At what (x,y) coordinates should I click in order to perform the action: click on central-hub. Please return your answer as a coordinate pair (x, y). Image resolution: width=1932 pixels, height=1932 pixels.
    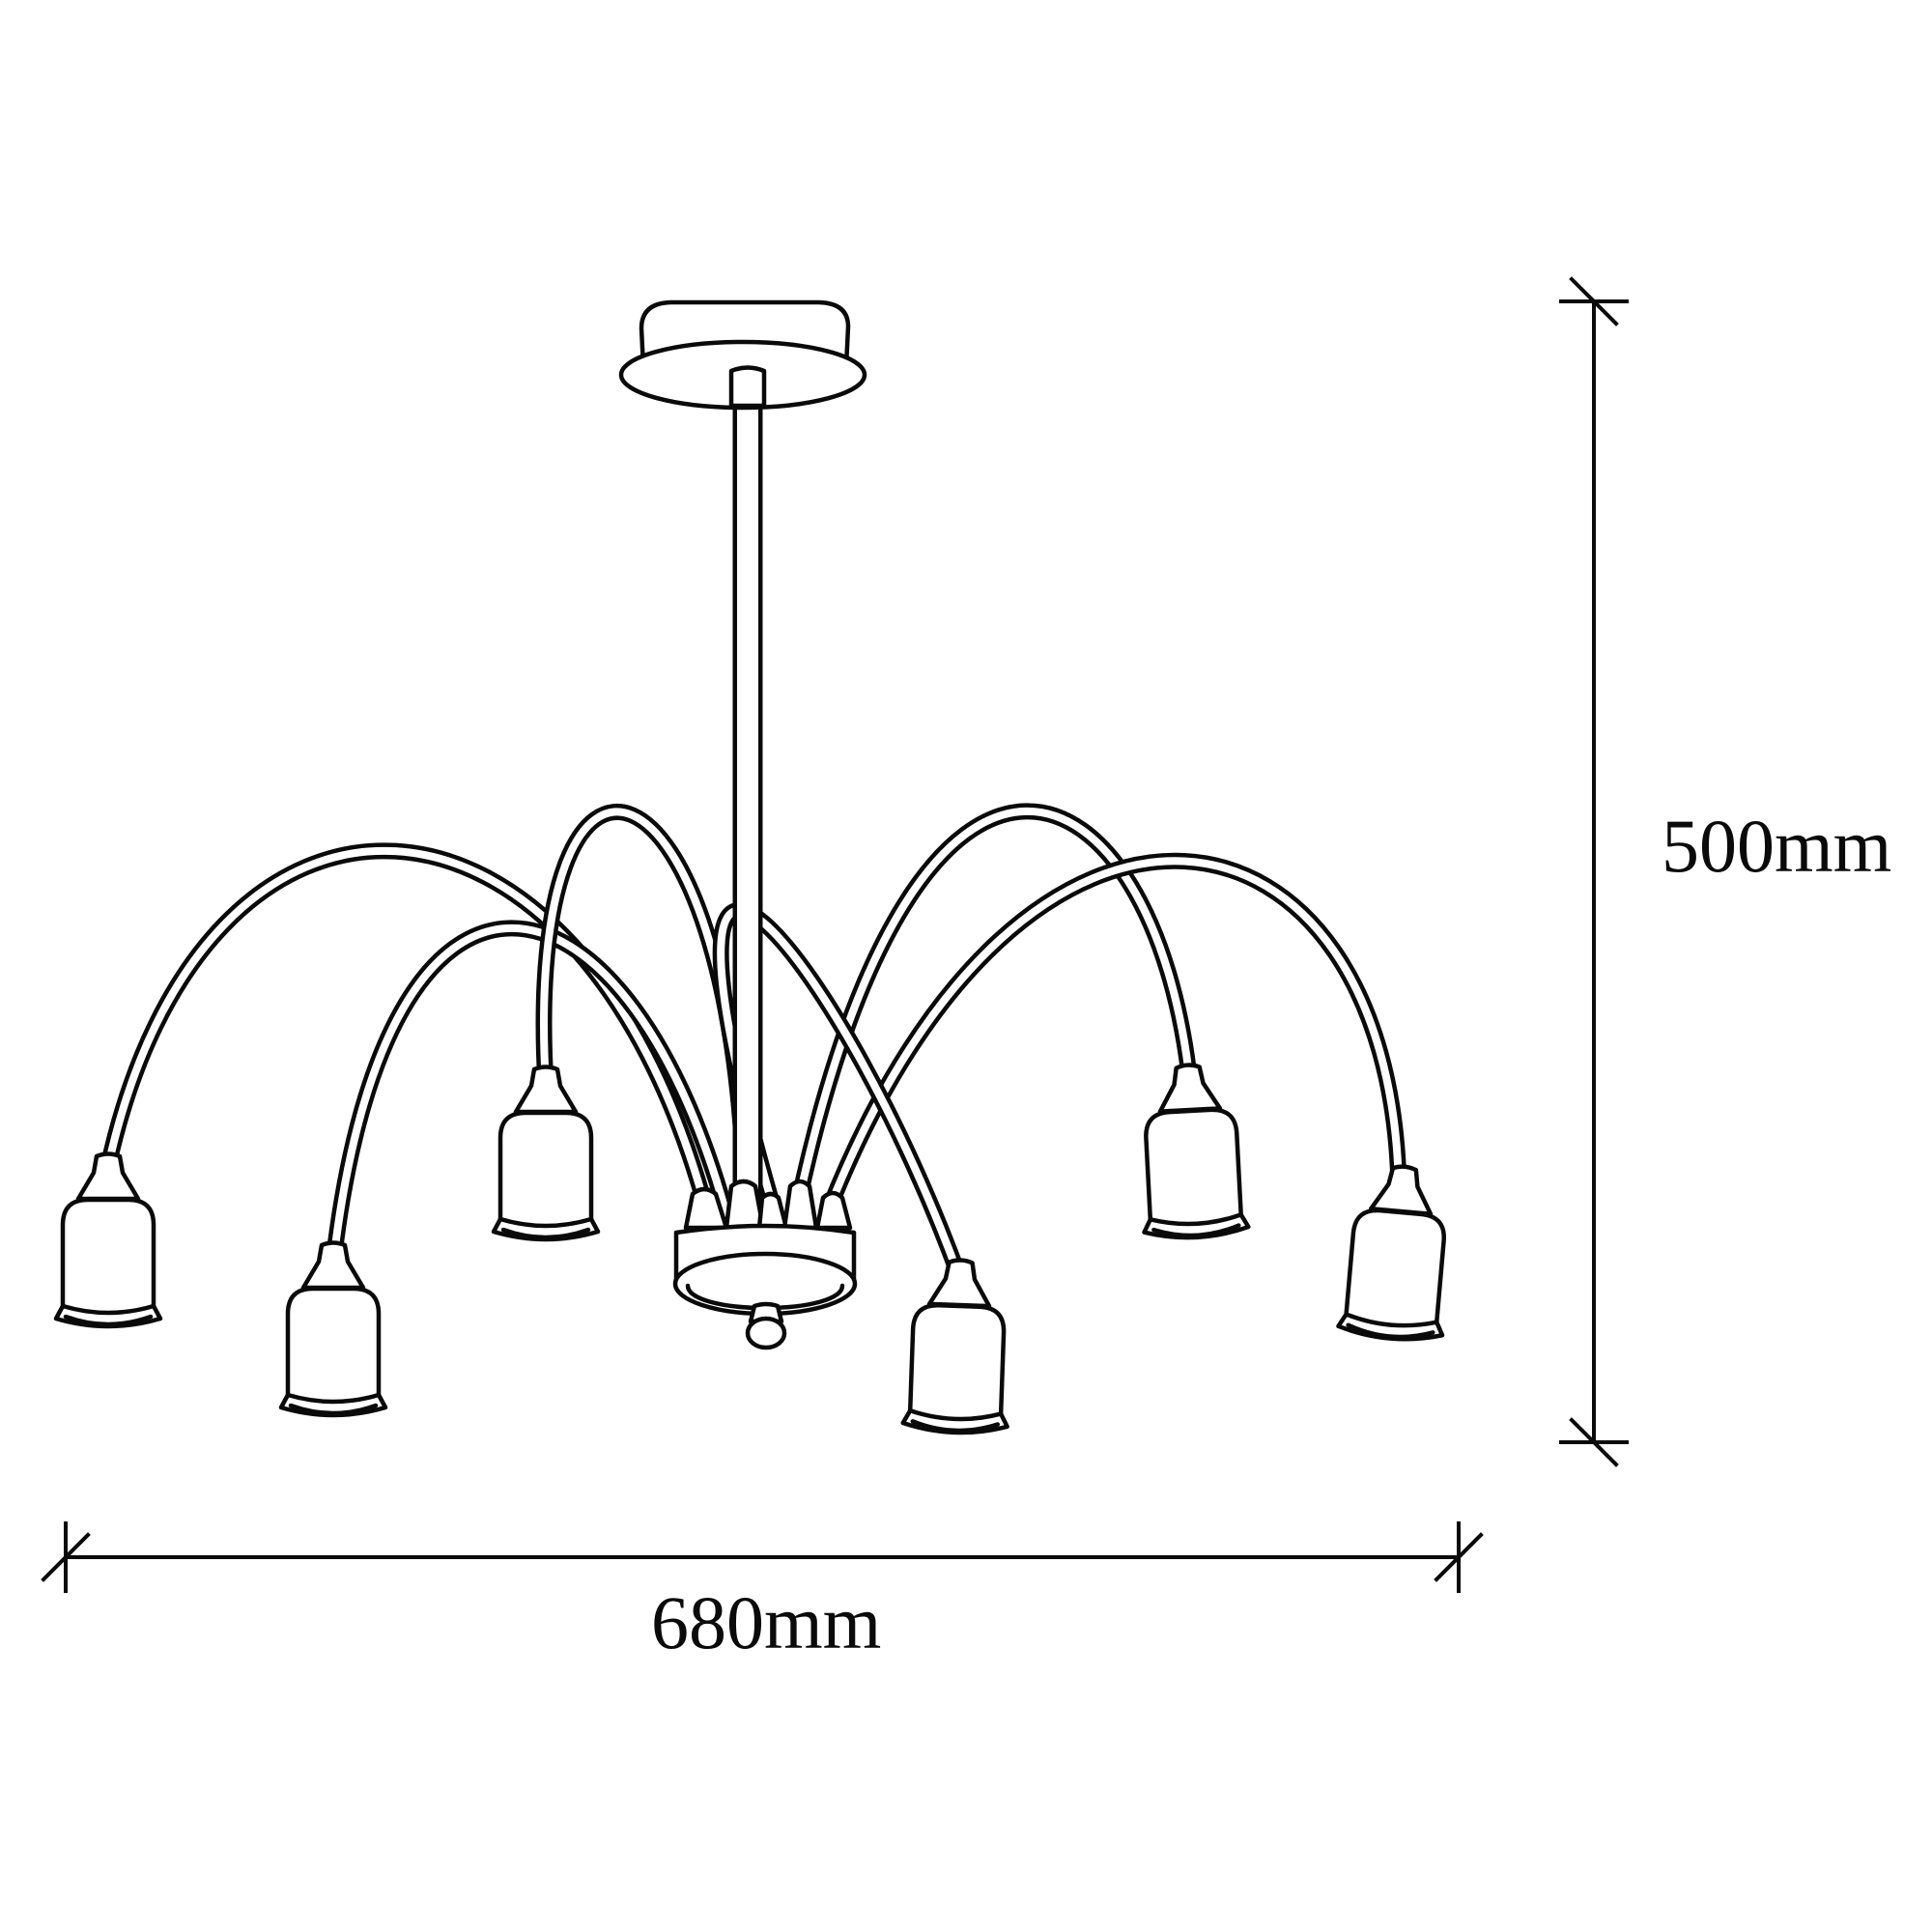
    Looking at the image, I should click on (765, 1264).